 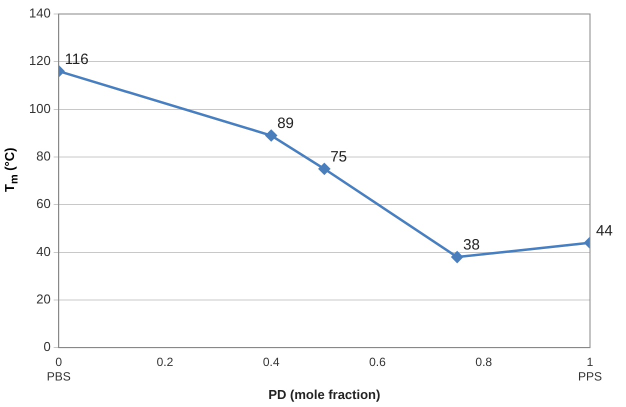 What do you see at coordinates (604, 231) in the screenshot?
I see `data-label: 44` at bounding box center [604, 231].